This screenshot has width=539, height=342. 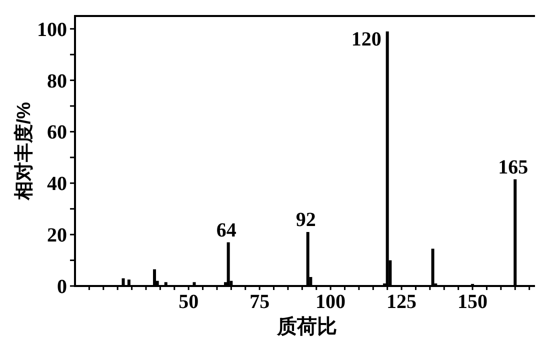 I want to click on annotation: 64, so click(x=226, y=230).